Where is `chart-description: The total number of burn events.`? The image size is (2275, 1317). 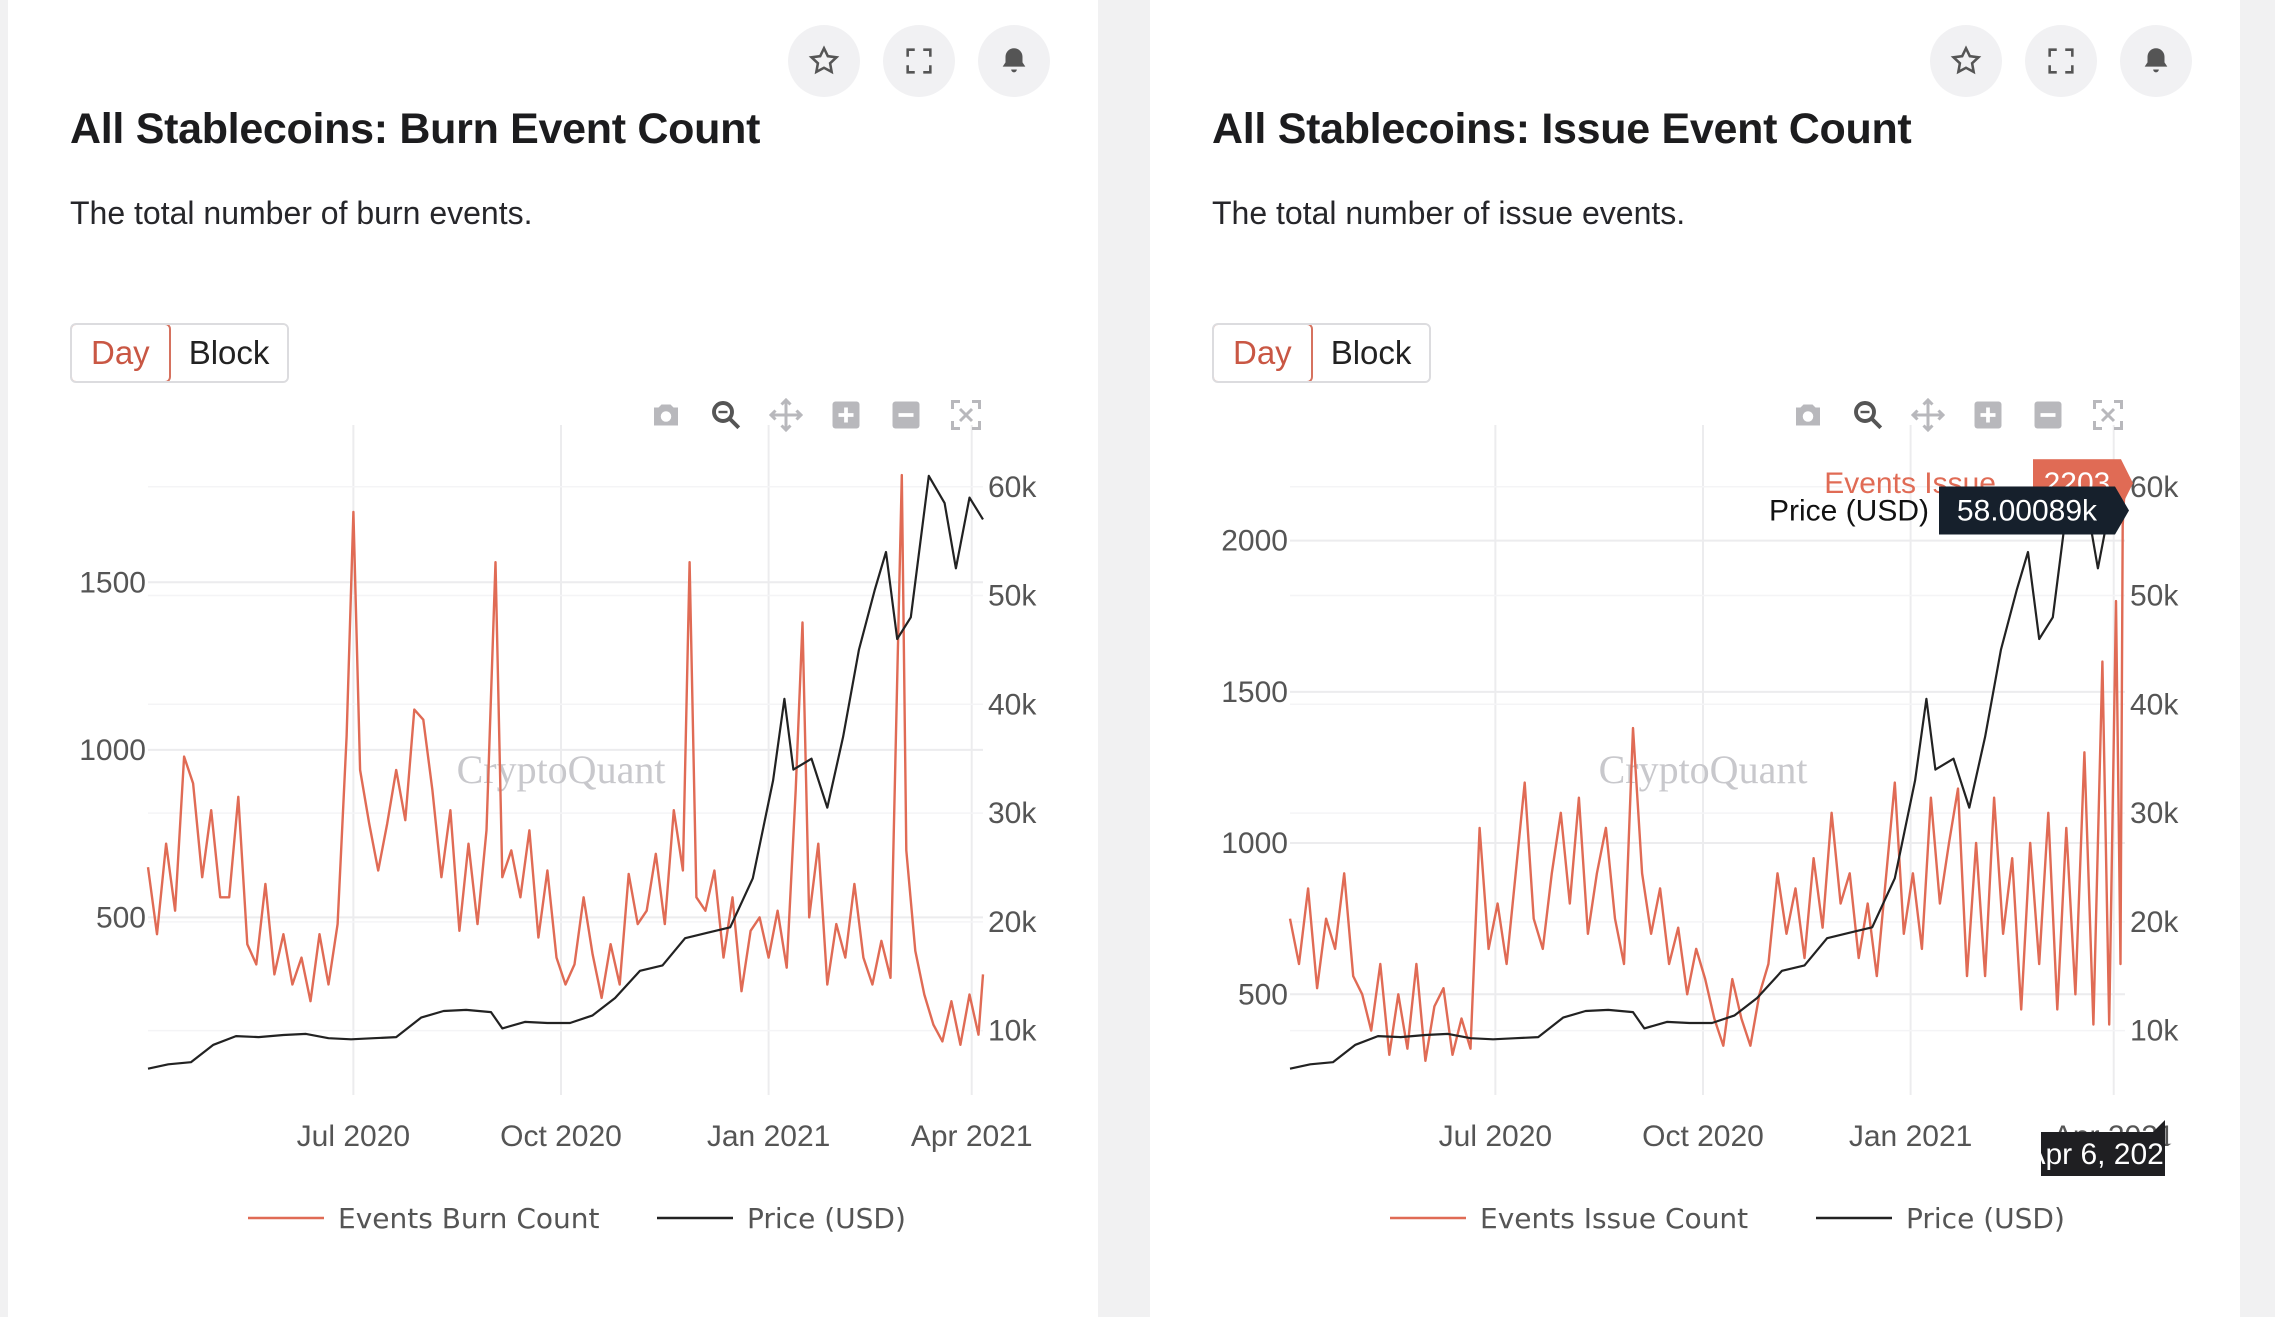
chart-description: The total number of burn events. is located at coordinates (301, 213).